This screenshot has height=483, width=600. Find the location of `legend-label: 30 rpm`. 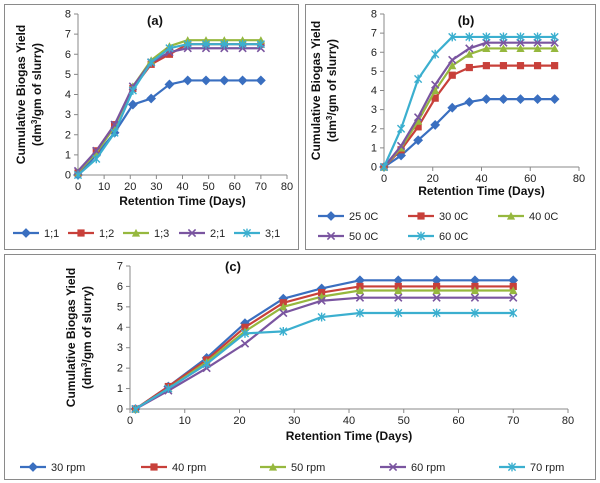

legend-label: 30 rpm is located at coordinates (68, 468).